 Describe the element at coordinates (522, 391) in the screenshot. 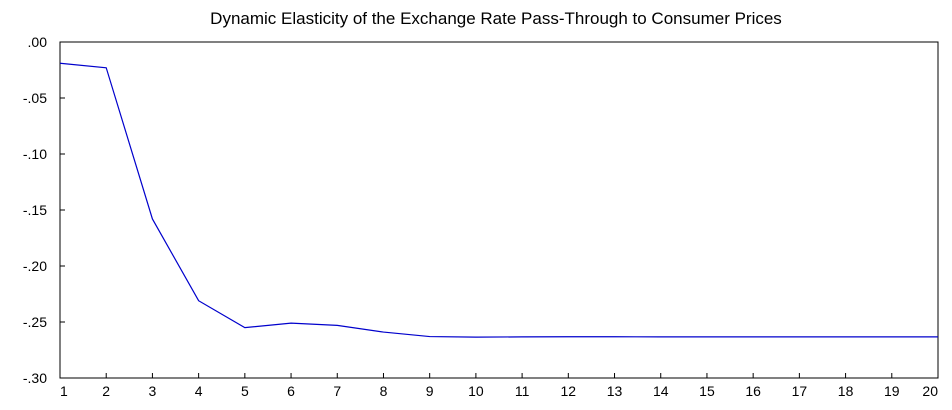

I see `x-tick-label: 11` at that location.